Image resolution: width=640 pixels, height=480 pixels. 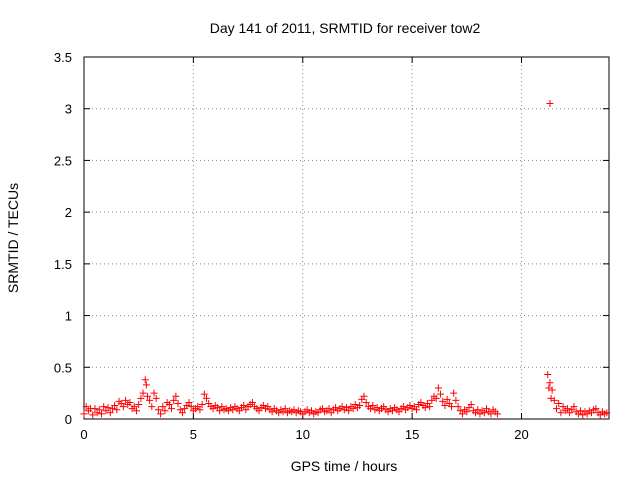 I want to click on y-tick-label: 0, so click(x=68, y=419).